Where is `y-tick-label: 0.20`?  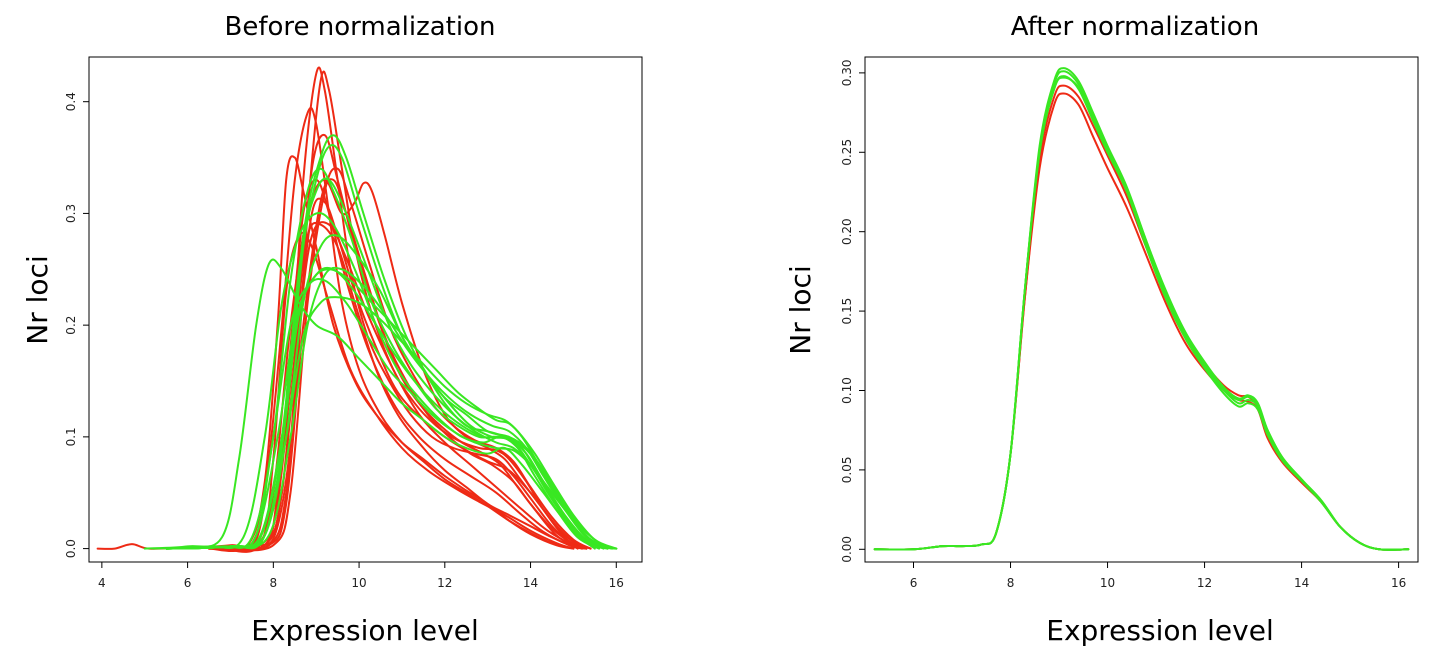 y-tick-label: 0.20 is located at coordinates (847, 231).